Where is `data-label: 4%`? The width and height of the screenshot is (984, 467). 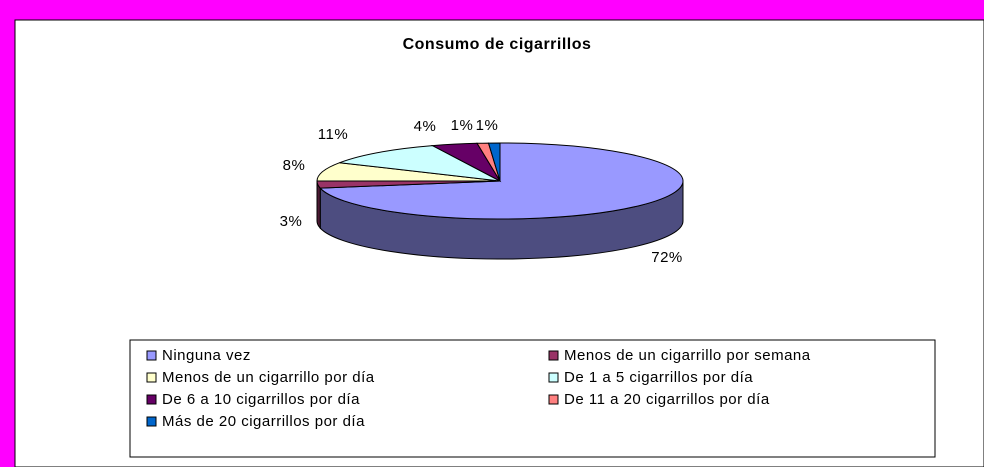
data-label: 4% is located at coordinates (425, 126).